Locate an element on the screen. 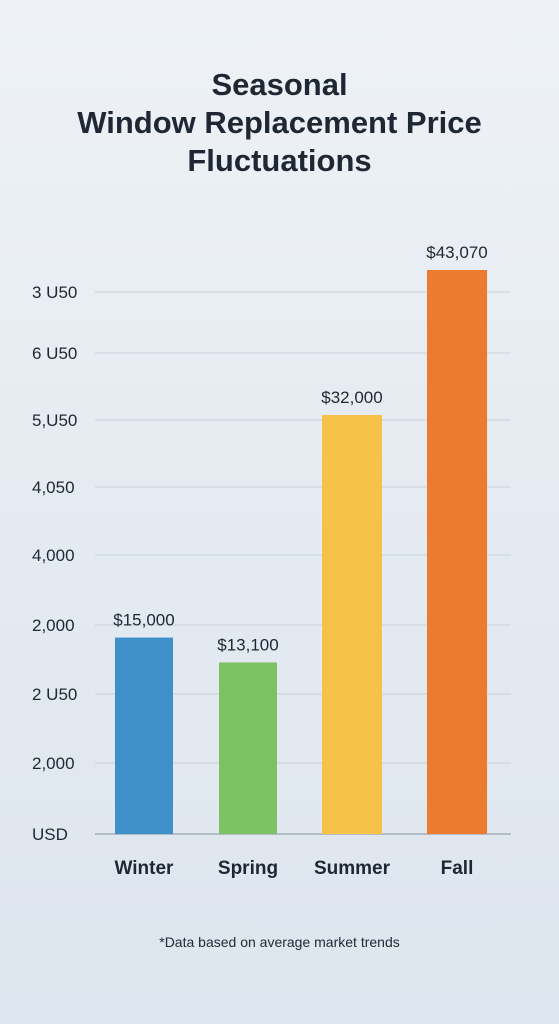 The height and width of the screenshot is (1024, 559). y-tick-label: 4,000 is located at coordinates (53, 555).